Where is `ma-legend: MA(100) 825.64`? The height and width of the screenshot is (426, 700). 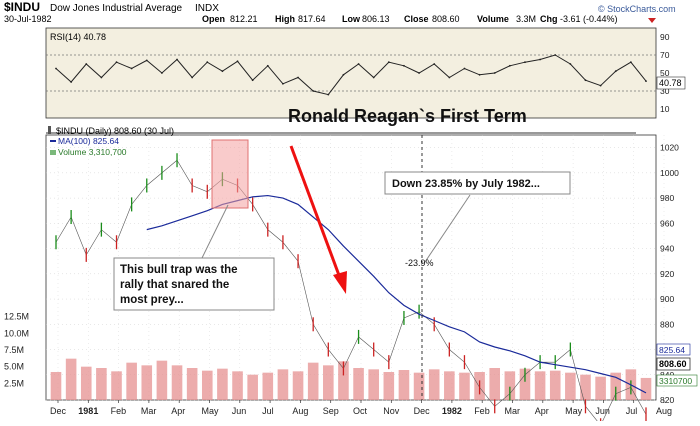
ma-legend: MA(100) 825.64 is located at coordinates (88, 141).